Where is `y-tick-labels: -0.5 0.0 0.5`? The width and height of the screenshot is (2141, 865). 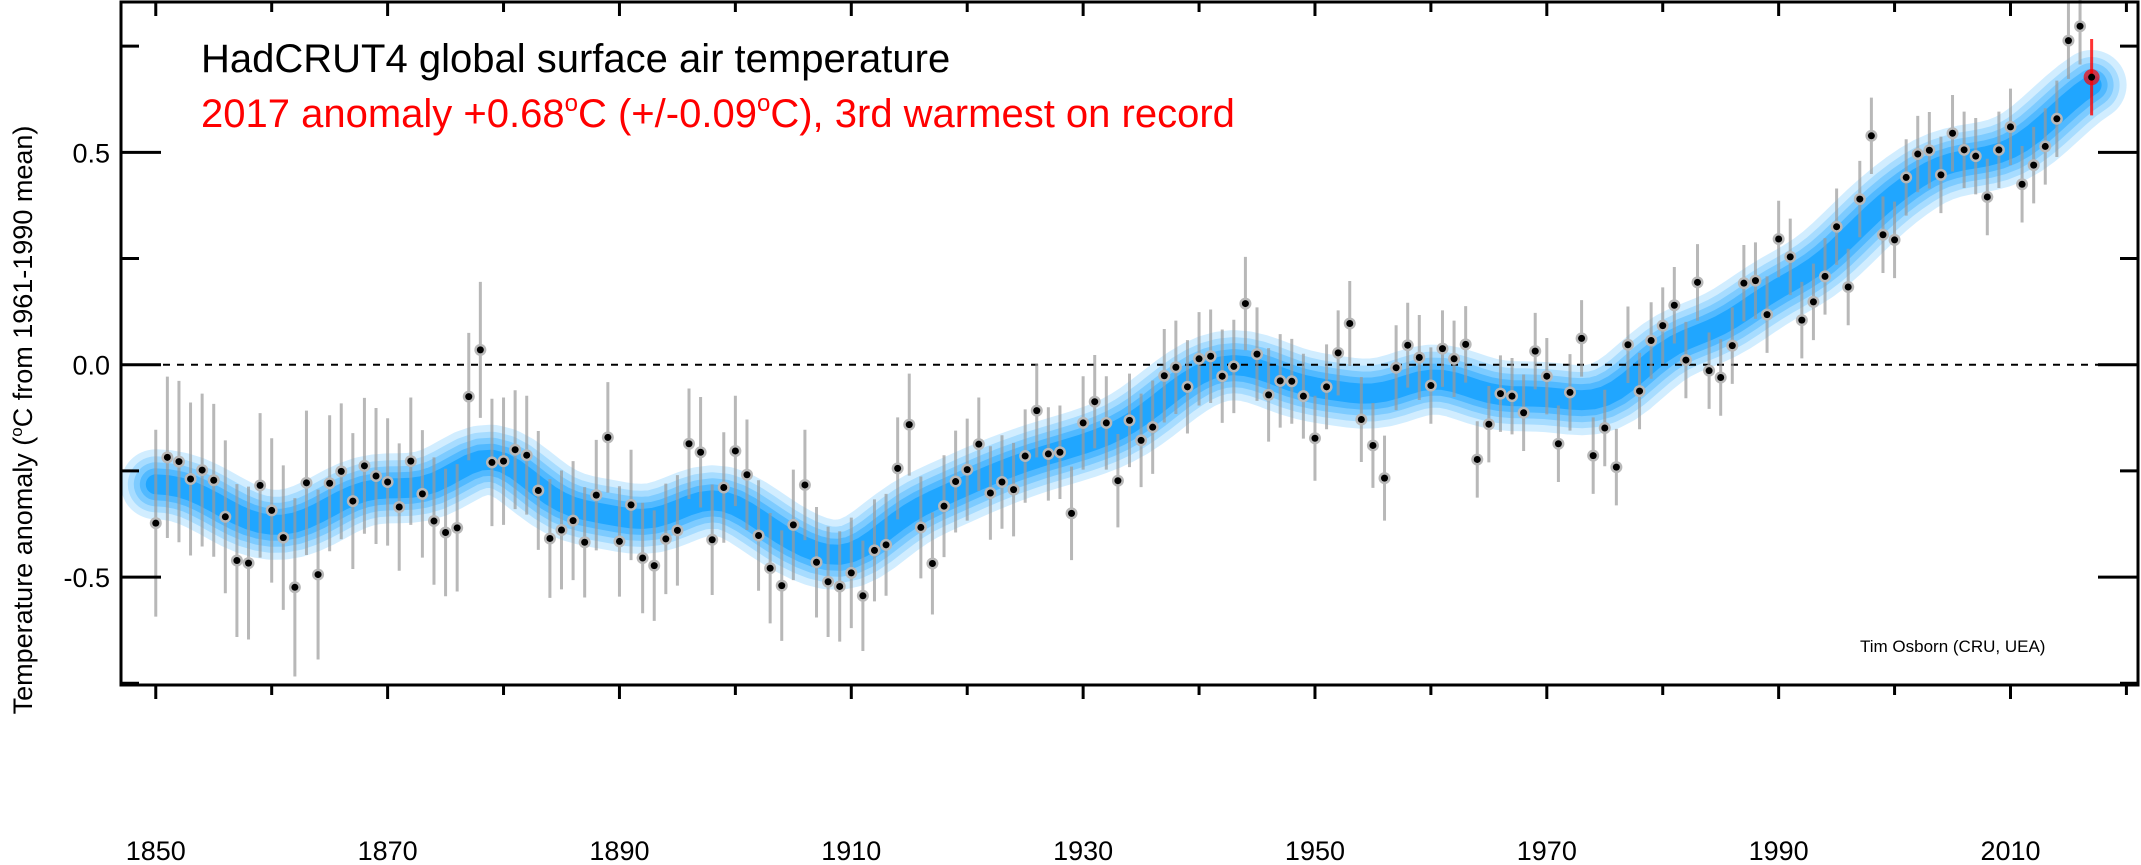 y-tick-labels: -0.5 0.0 0.5 is located at coordinates (86, 365).